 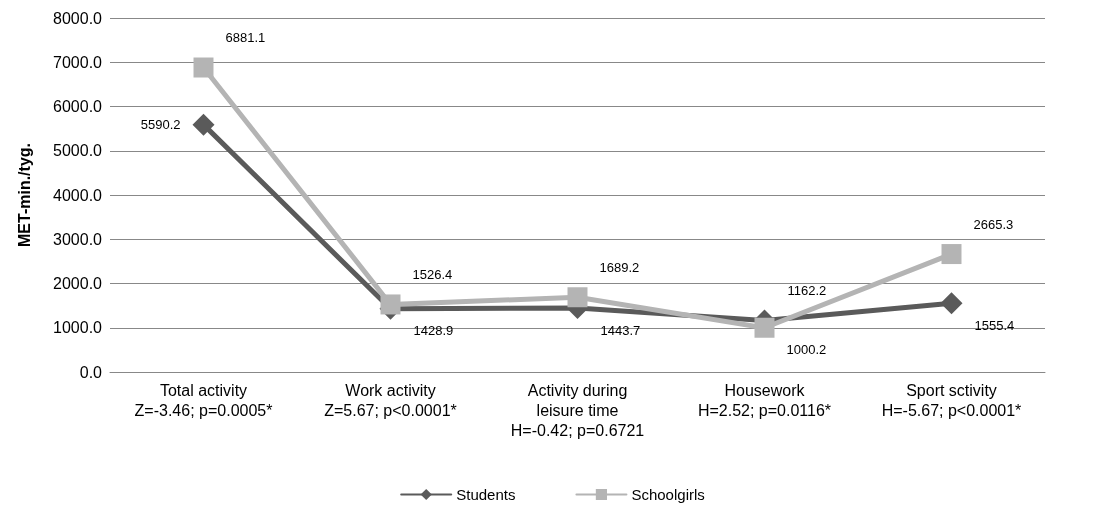 What do you see at coordinates (577, 410) in the screenshot?
I see `x-tick-label: Activity during leisure time H=-0.42; p=0.6721` at bounding box center [577, 410].